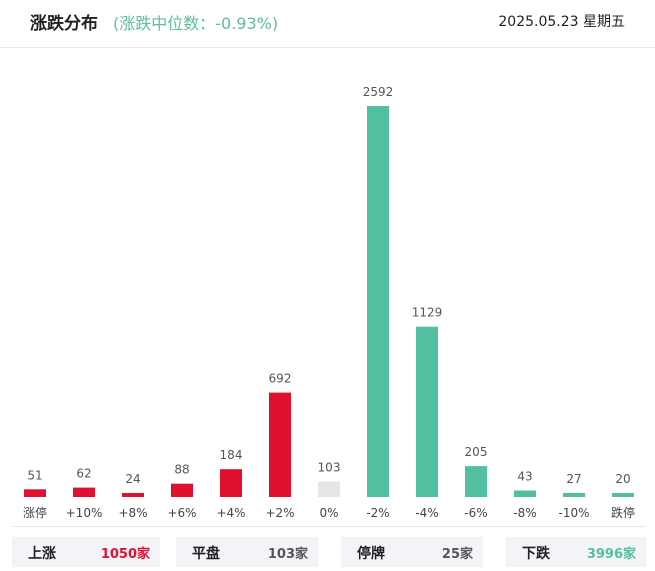 The image size is (655, 571). Describe the element at coordinates (371, 554) in the screenshot. I see `summary-suspended-label: 停牌` at that location.